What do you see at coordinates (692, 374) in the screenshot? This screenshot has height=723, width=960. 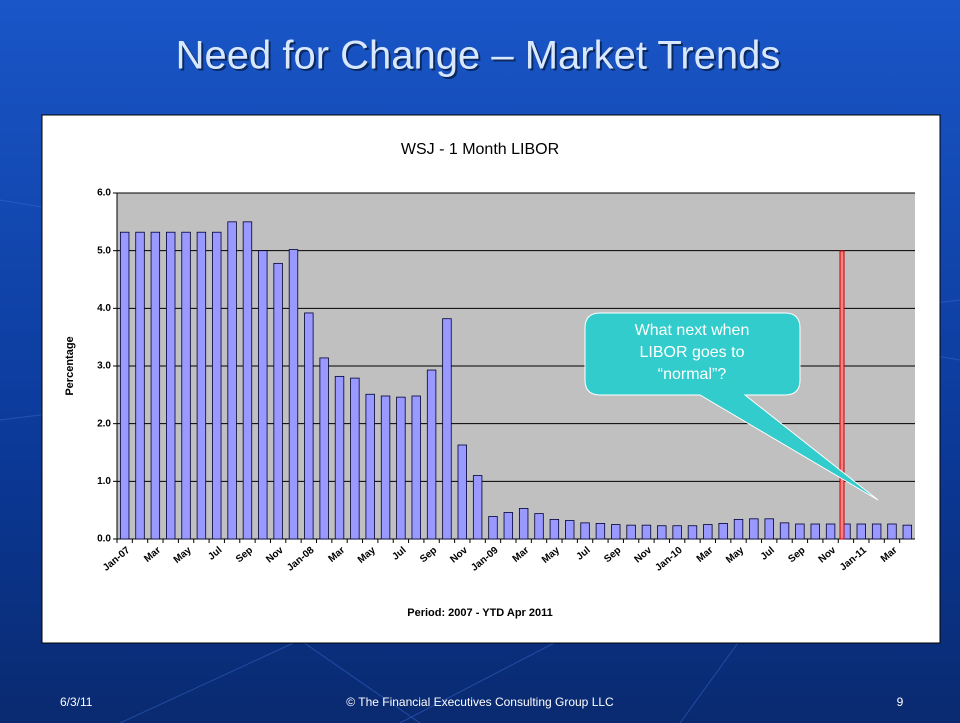 I see `callout-text: “normal”?` at bounding box center [692, 374].